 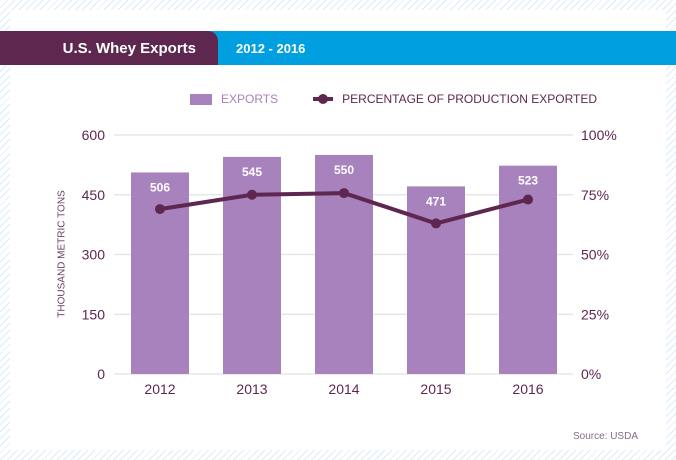 I want to click on y-tick-label: 300, so click(x=94, y=255).